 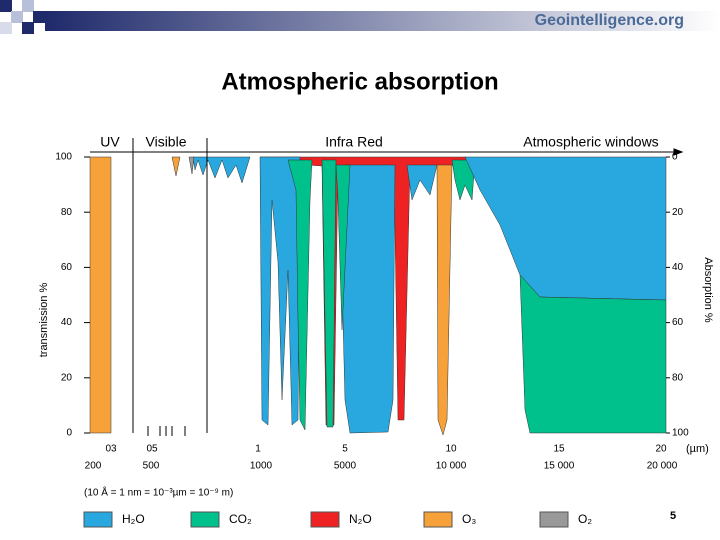 What do you see at coordinates (673, 516) in the screenshot?
I see `page-number: 5` at bounding box center [673, 516].